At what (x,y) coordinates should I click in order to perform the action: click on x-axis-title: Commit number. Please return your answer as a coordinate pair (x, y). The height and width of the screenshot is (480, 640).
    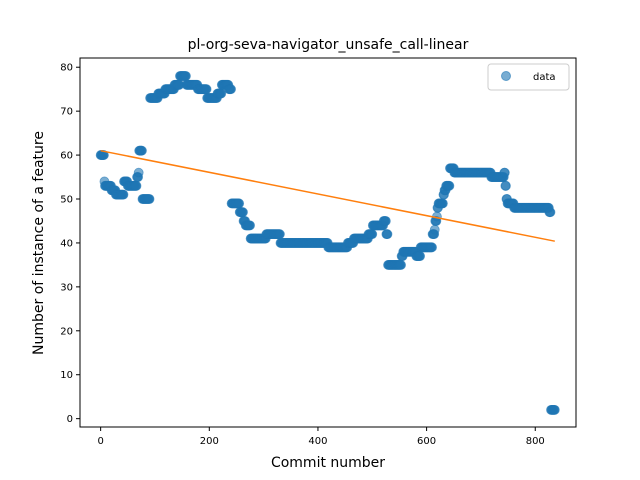
    Looking at the image, I should click on (328, 463).